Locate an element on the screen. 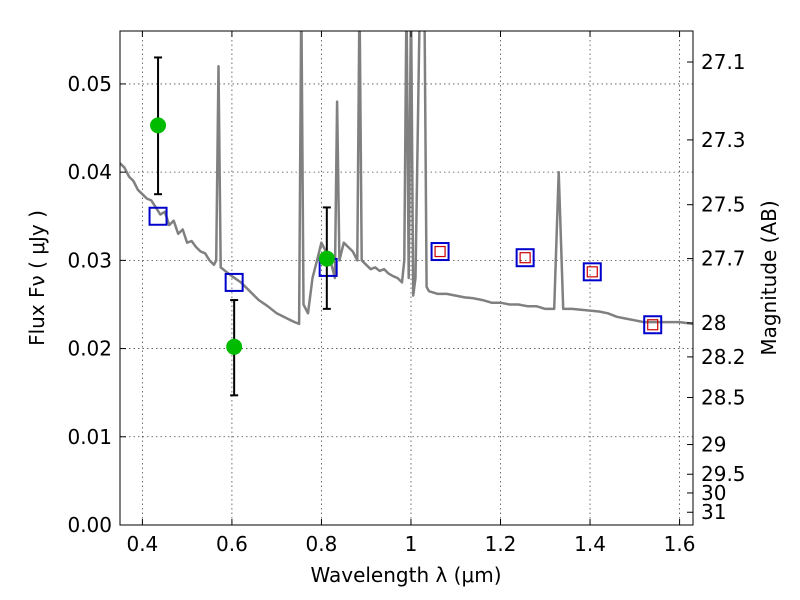  right-tick-label: 27.1 is located at coordinates (723, 62).